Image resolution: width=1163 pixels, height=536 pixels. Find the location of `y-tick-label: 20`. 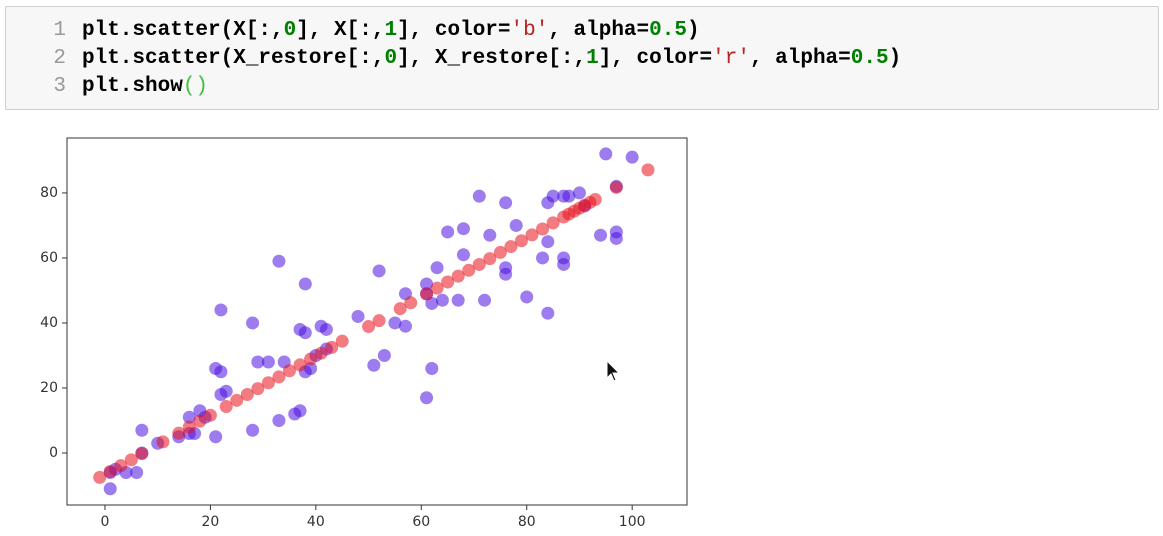

y-tick-label: 20 is located at coordinates (49, 388).